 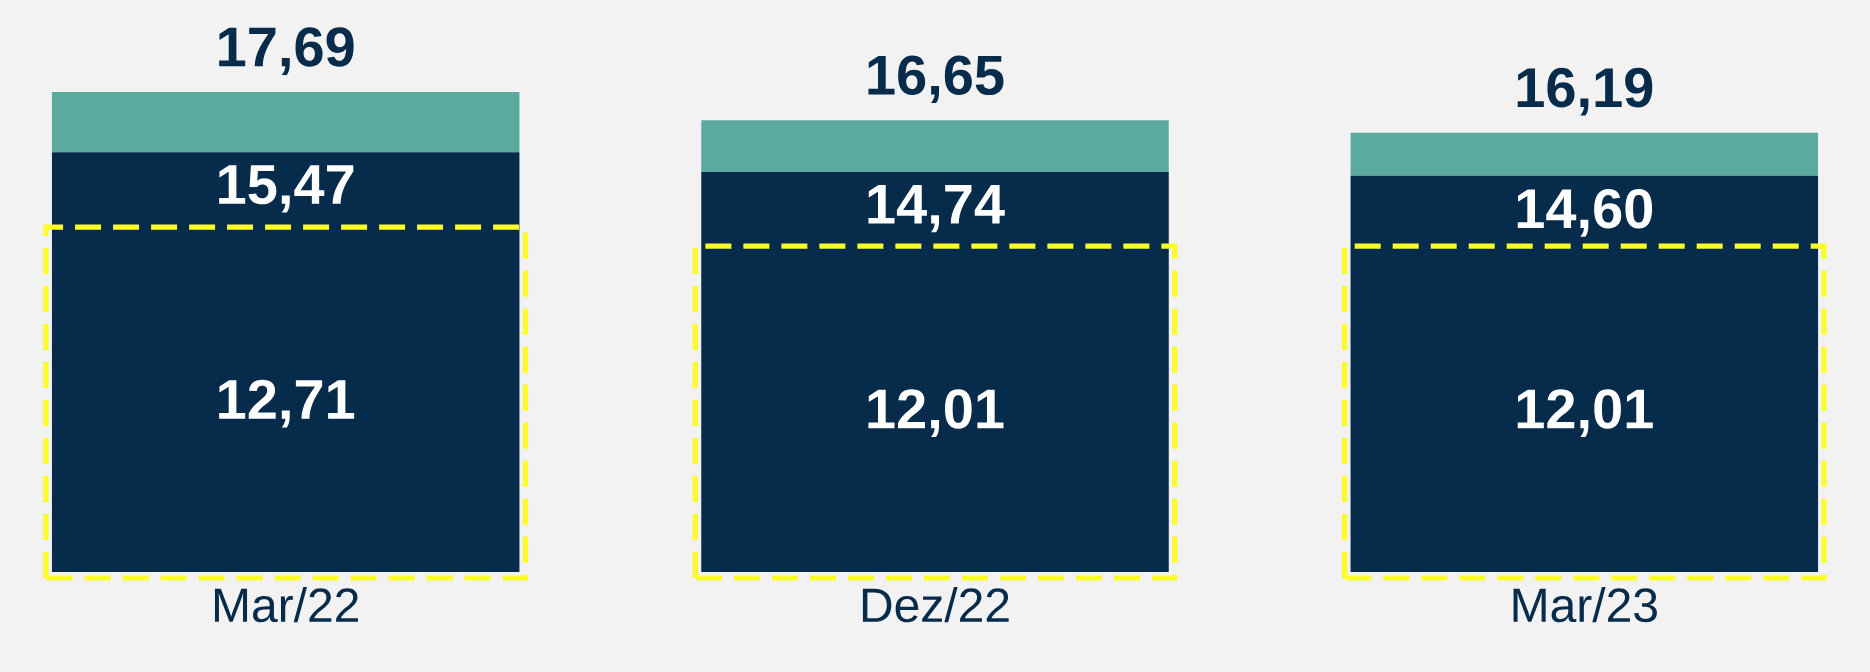 What do you see at coordinates (287, 403) in the screenshot?
I see `data-label: 12,71` at bounding box center [287, 403].